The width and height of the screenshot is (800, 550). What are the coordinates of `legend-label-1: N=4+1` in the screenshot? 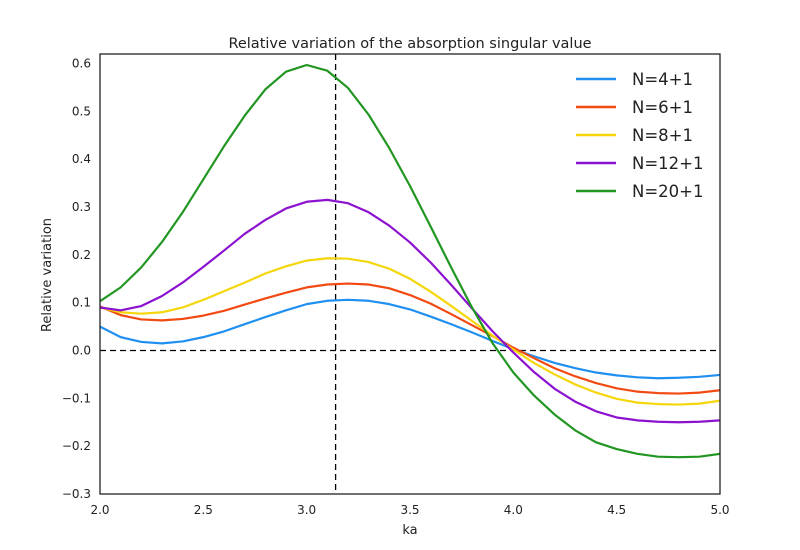 It's located at (662, 79).